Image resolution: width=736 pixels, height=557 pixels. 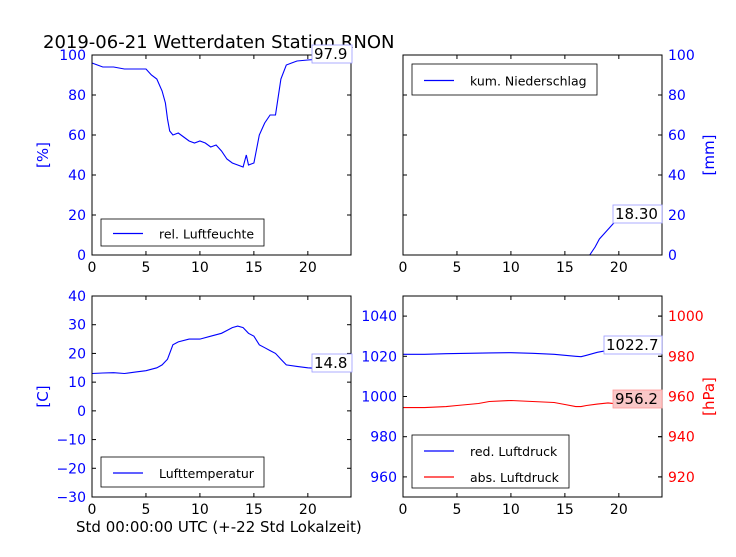 What do you see at coordinates (515, 477) in the screenshot?
I see `legend-label: abs. Luftdruck` at bounding box center [515, 477].